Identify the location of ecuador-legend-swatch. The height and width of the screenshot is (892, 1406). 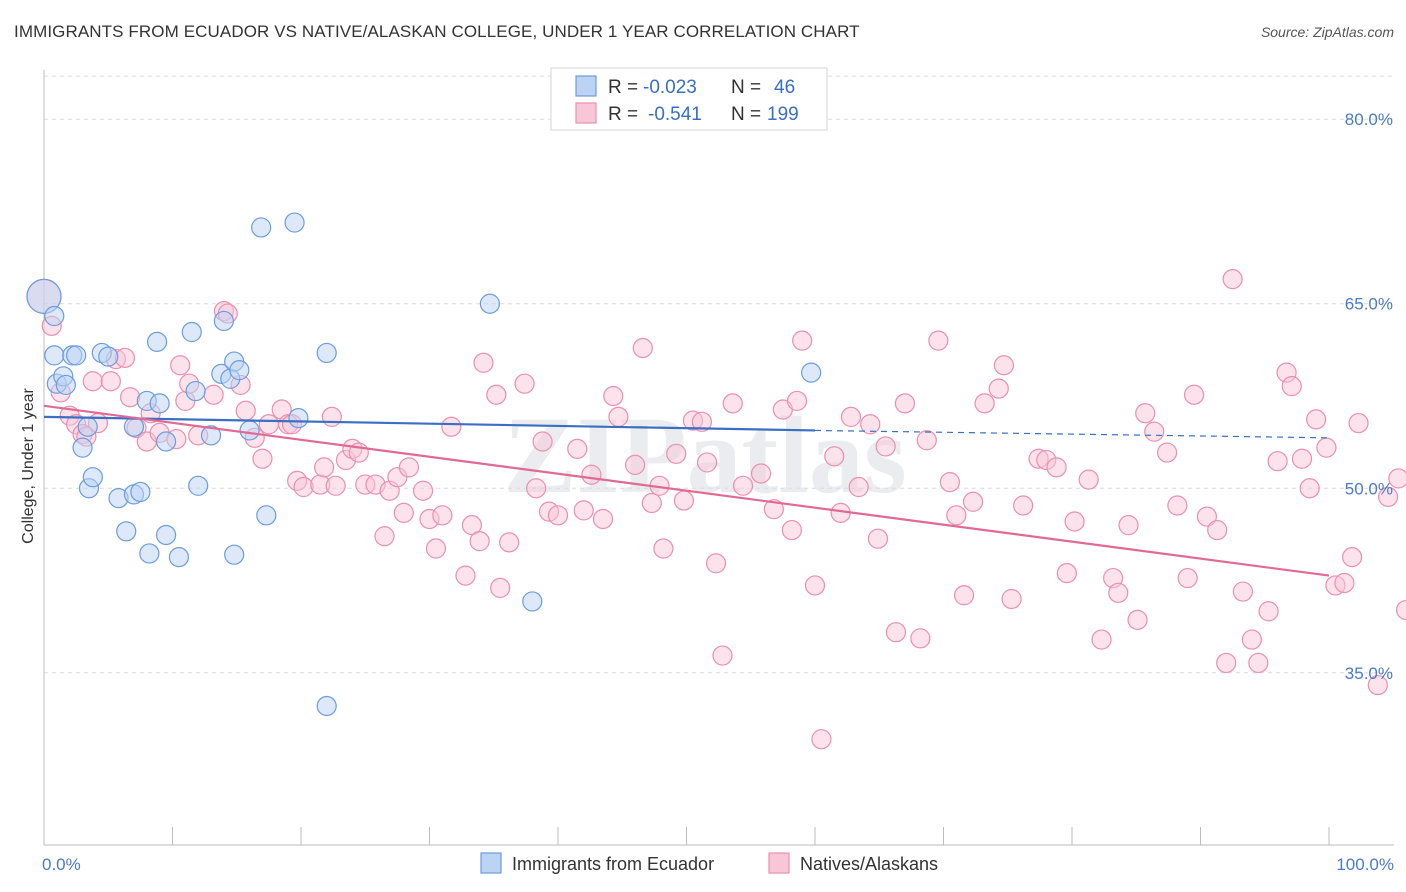
(586, 86).